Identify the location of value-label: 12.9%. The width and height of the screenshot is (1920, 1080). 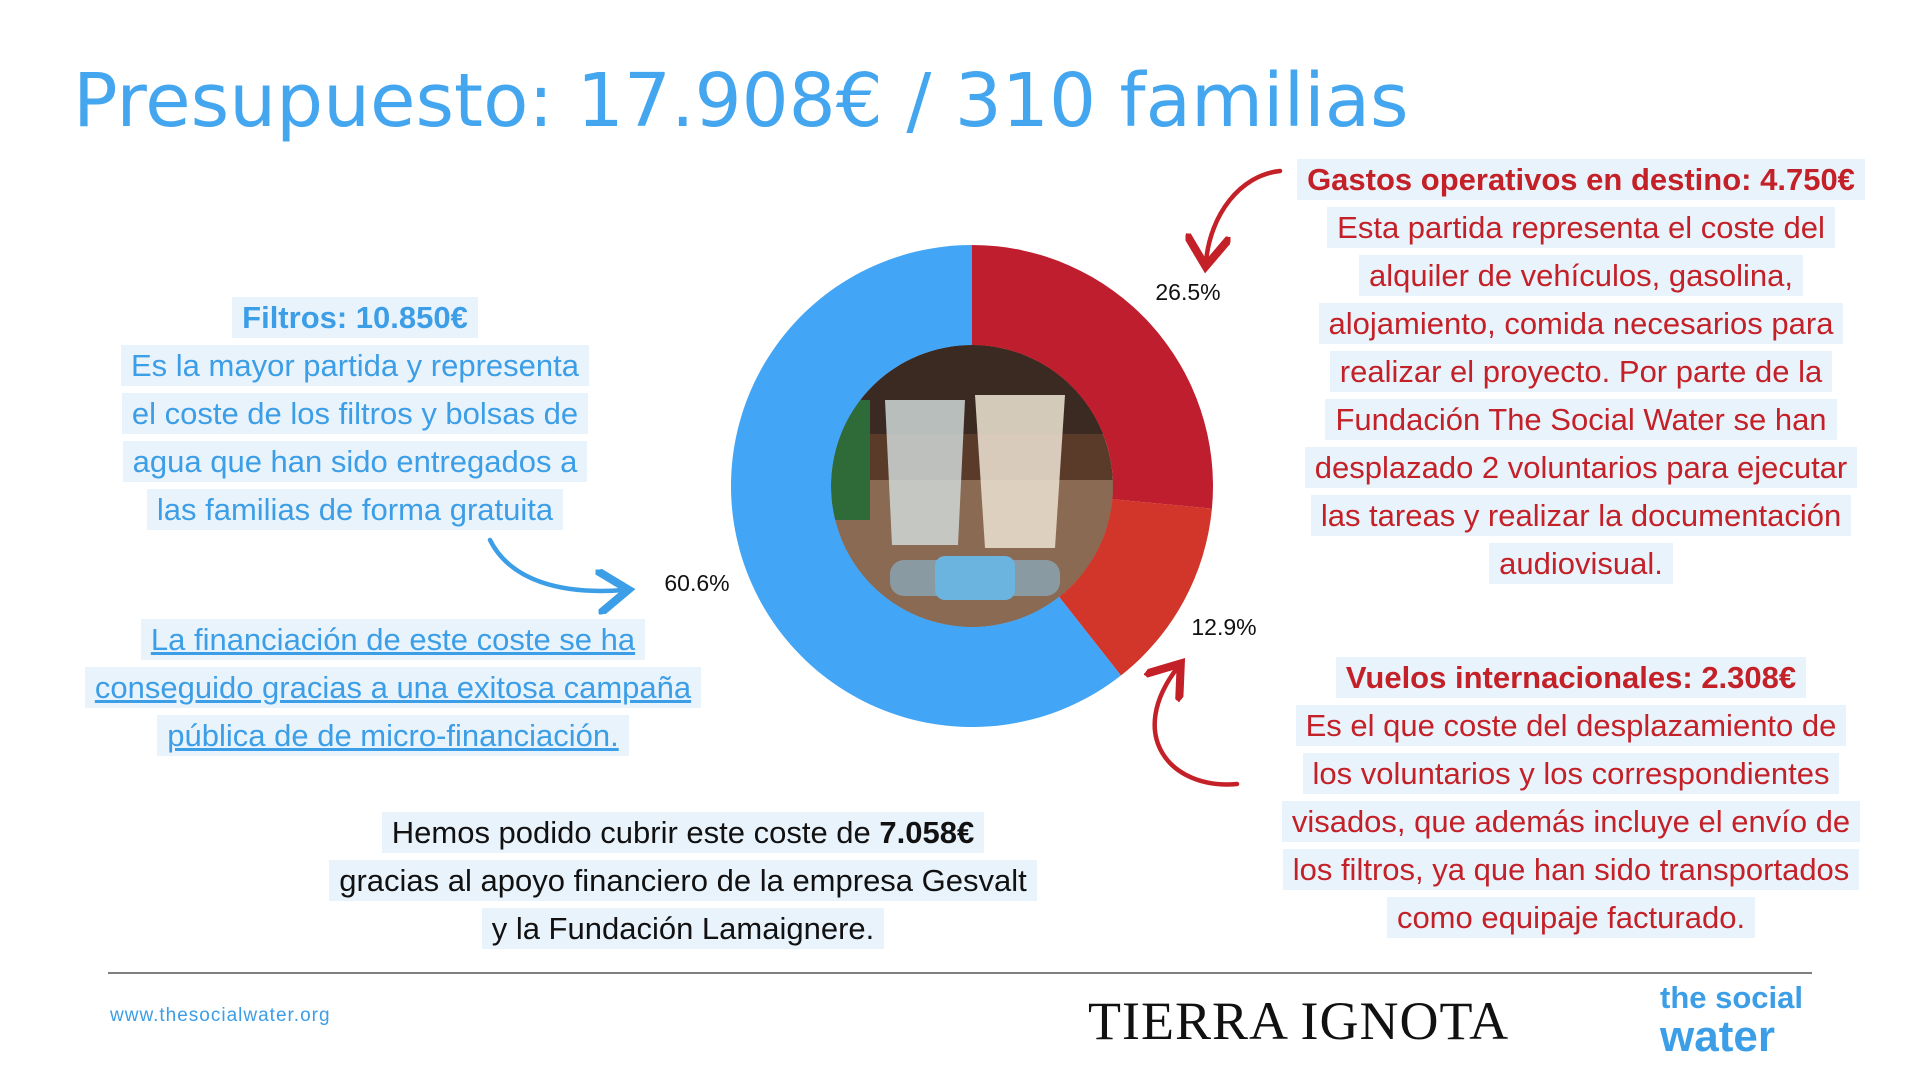
(1223, 627).